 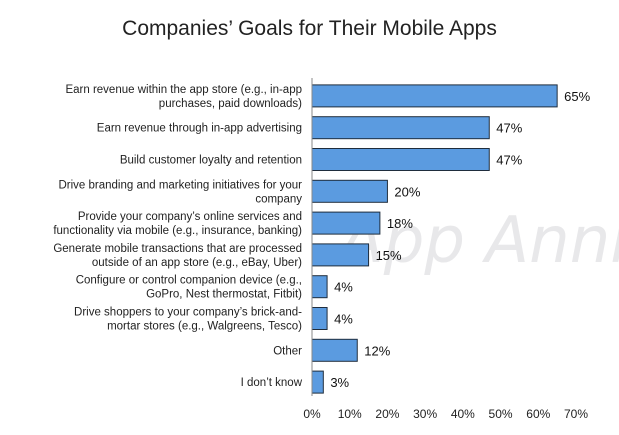 What do you see at coordinates (477, 241) in the screenshot?
I see `watermark-text: App Annie` at bounding box center [477, 241].